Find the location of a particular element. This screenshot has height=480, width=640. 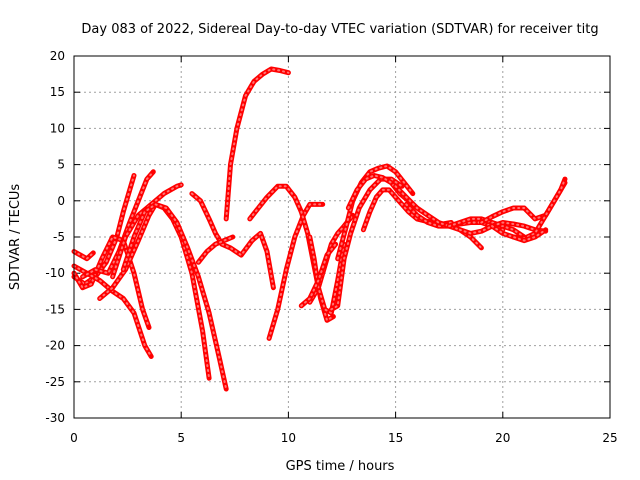

y-tick-label: -15 is located at coordinates (55, 309).